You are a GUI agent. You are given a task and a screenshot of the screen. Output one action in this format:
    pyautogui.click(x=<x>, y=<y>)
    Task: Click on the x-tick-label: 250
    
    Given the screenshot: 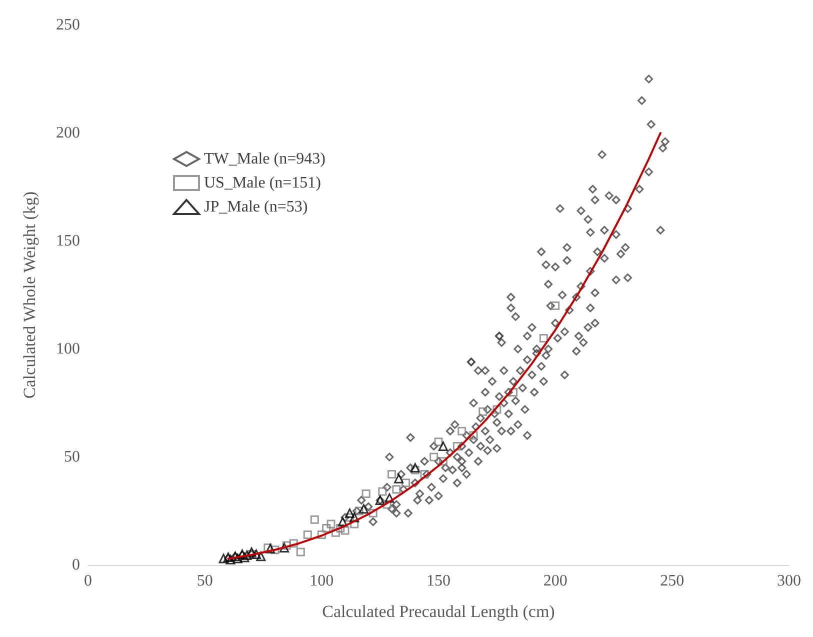 What is the action you would take?
    pyautogui.click(x=672, y=581)
    